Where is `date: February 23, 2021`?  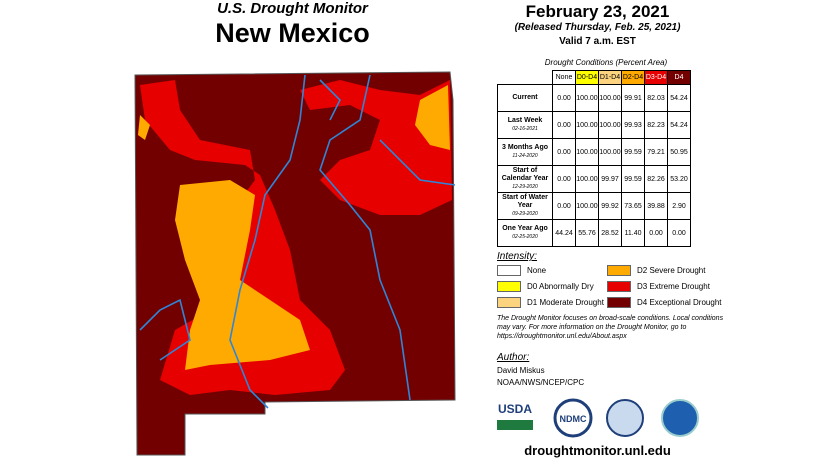 date: February 23, 2021 is located at coordinates (597, 11).